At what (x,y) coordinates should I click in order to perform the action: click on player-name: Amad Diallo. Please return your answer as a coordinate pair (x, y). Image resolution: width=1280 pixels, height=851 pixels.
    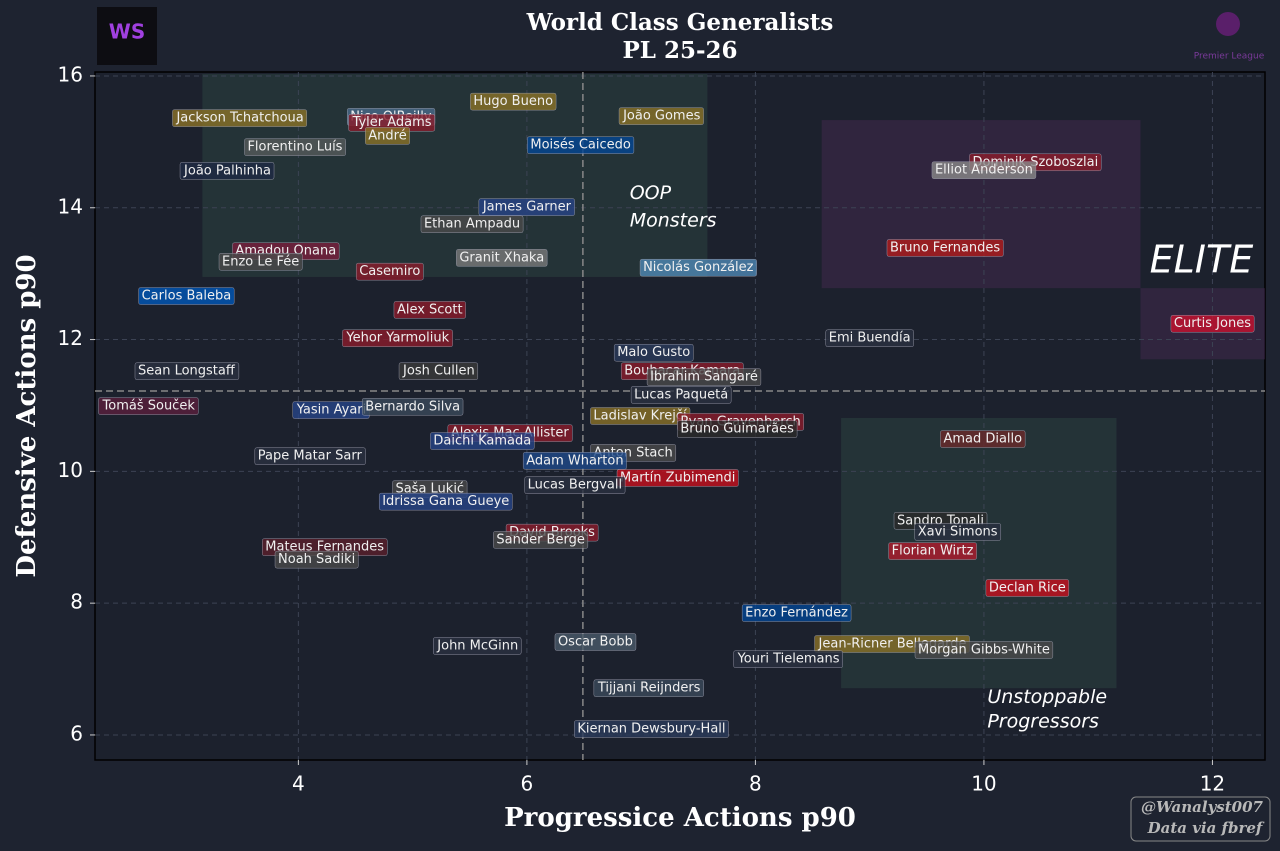
    Looking at the image, I should click on (982, 439).